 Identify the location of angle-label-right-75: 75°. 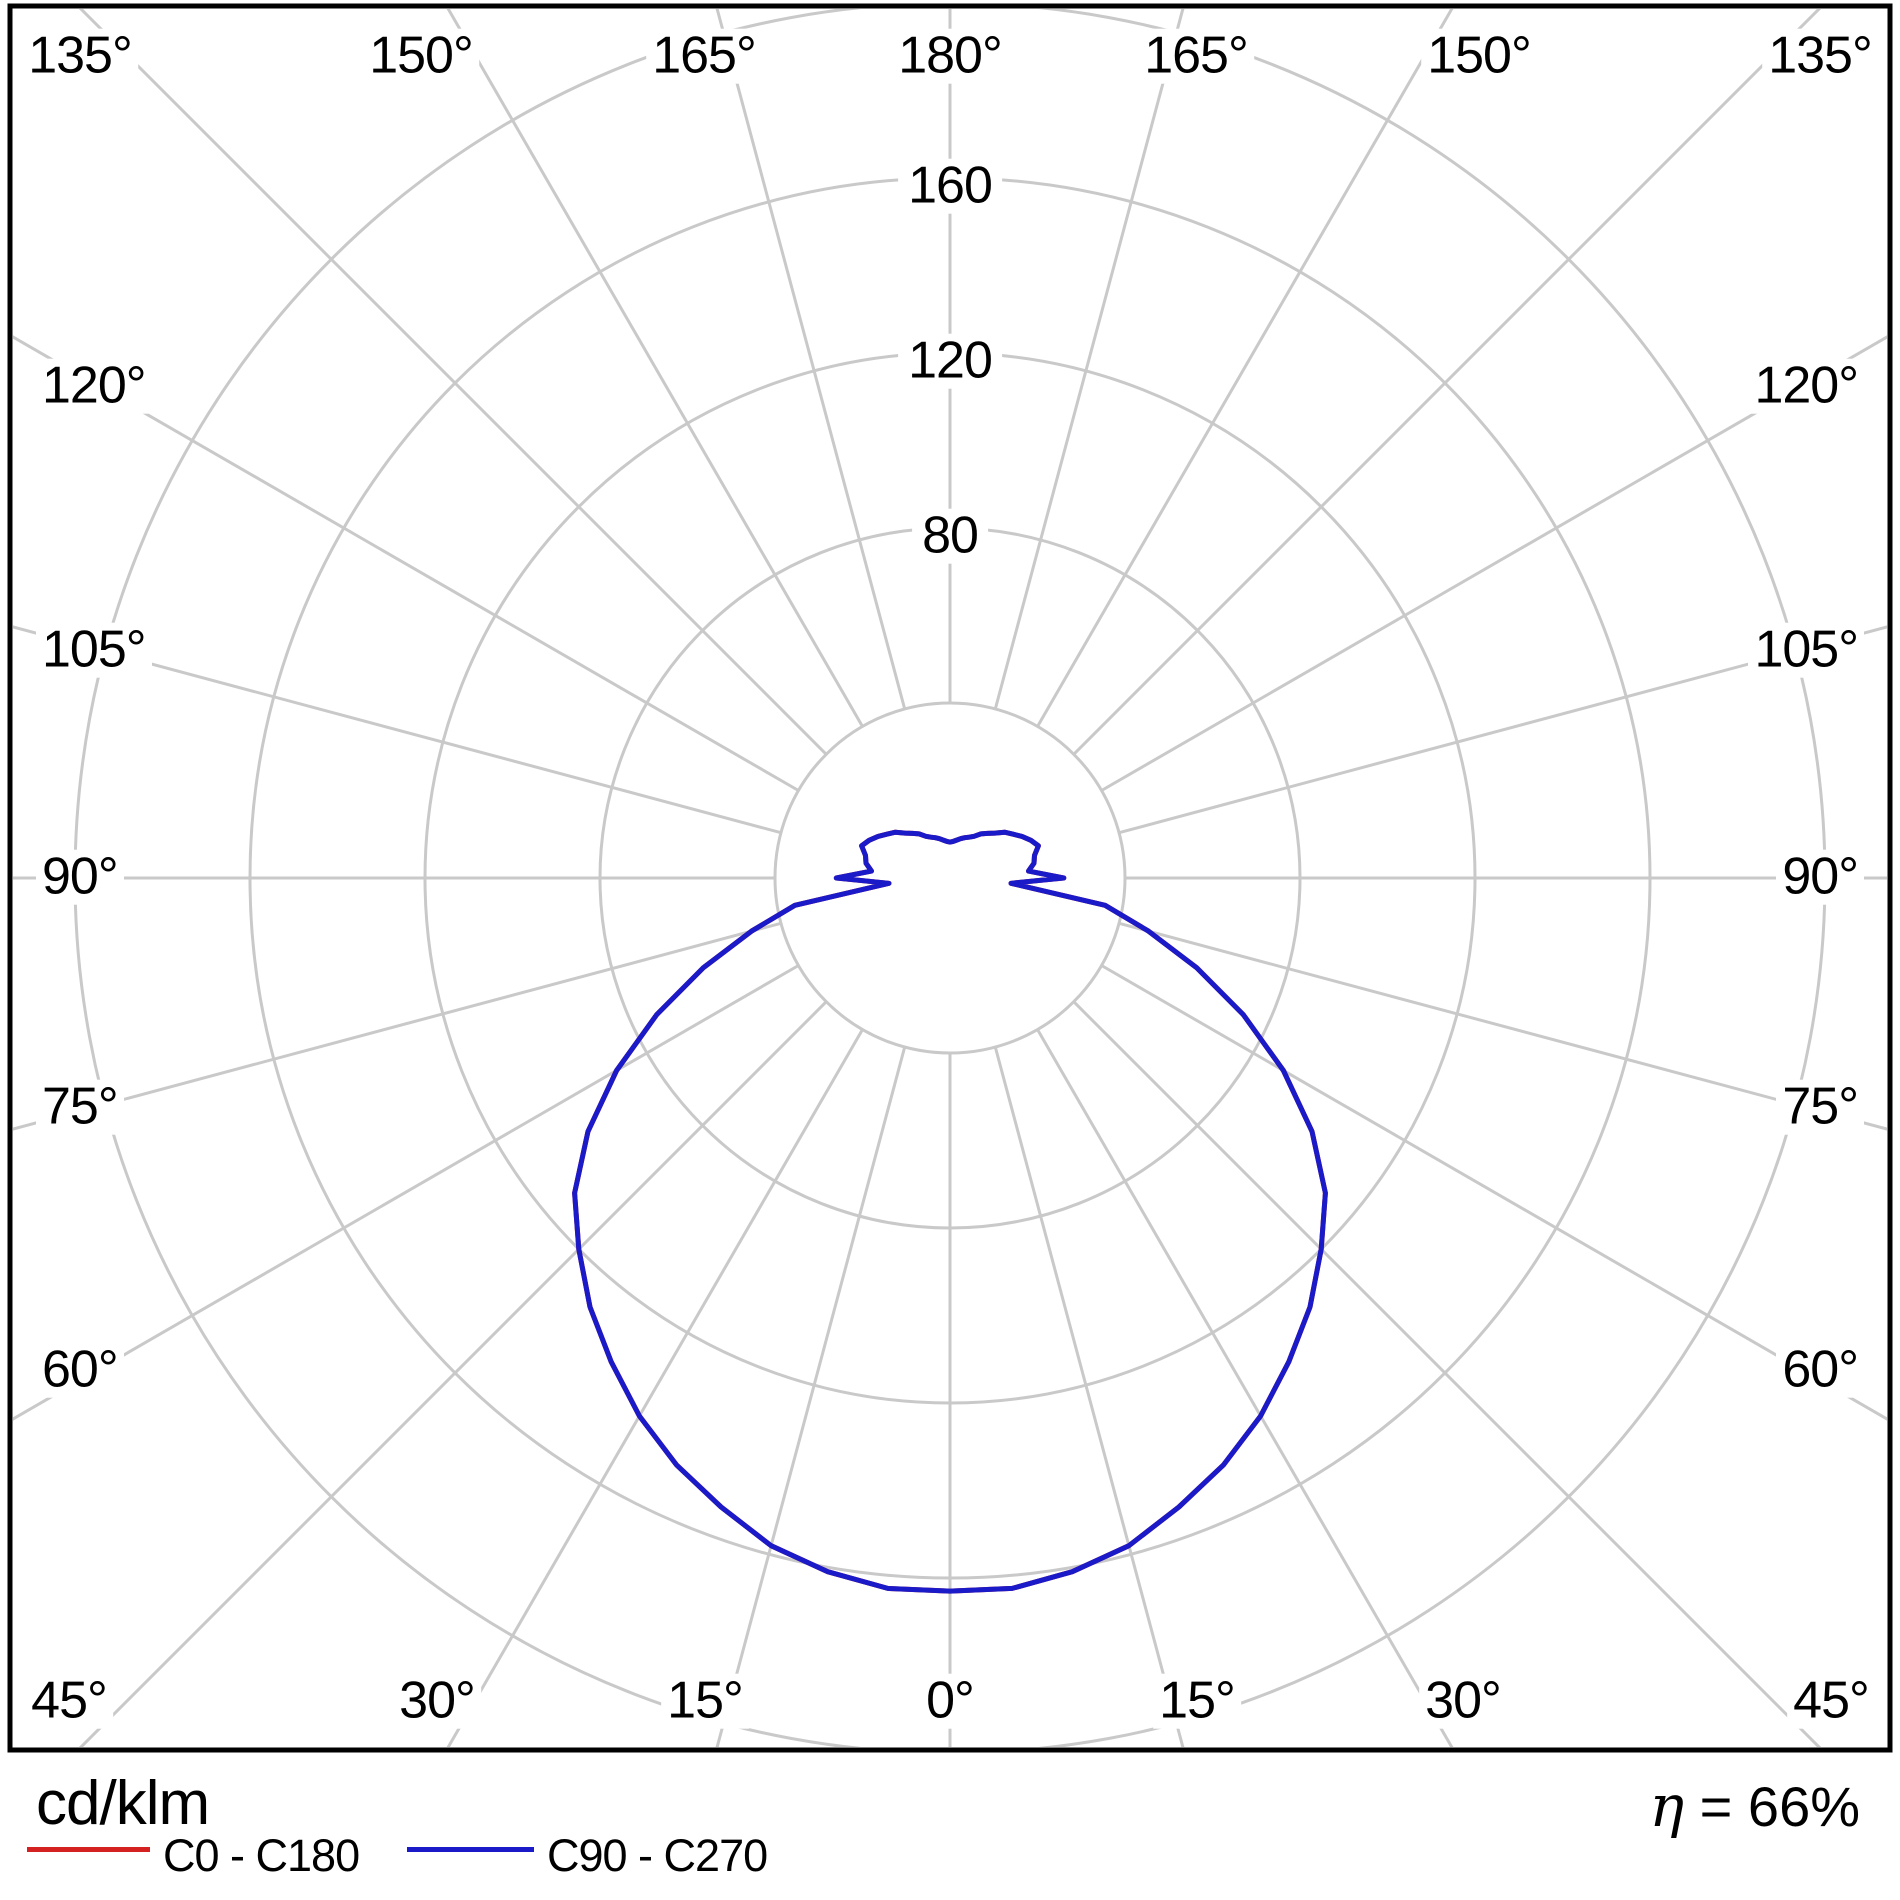
(1820, 1107).